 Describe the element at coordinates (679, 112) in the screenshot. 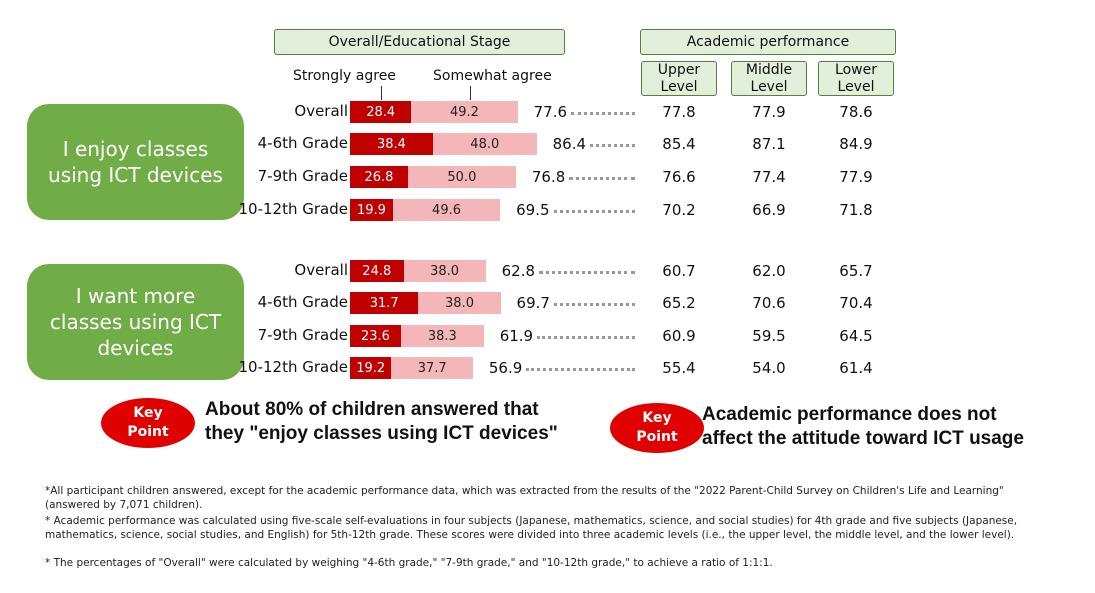

I see `level-value: 77.8` at that location.